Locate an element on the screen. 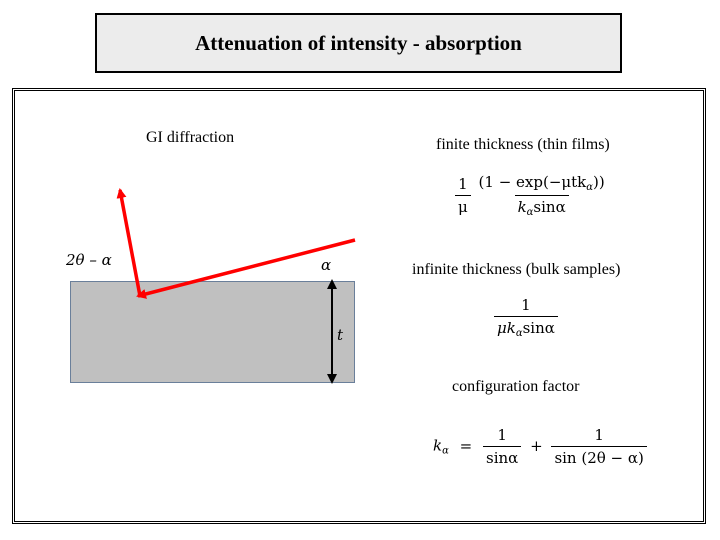  title-box: Attenuation of intensity - absorption is located at coordinates (358, 43).